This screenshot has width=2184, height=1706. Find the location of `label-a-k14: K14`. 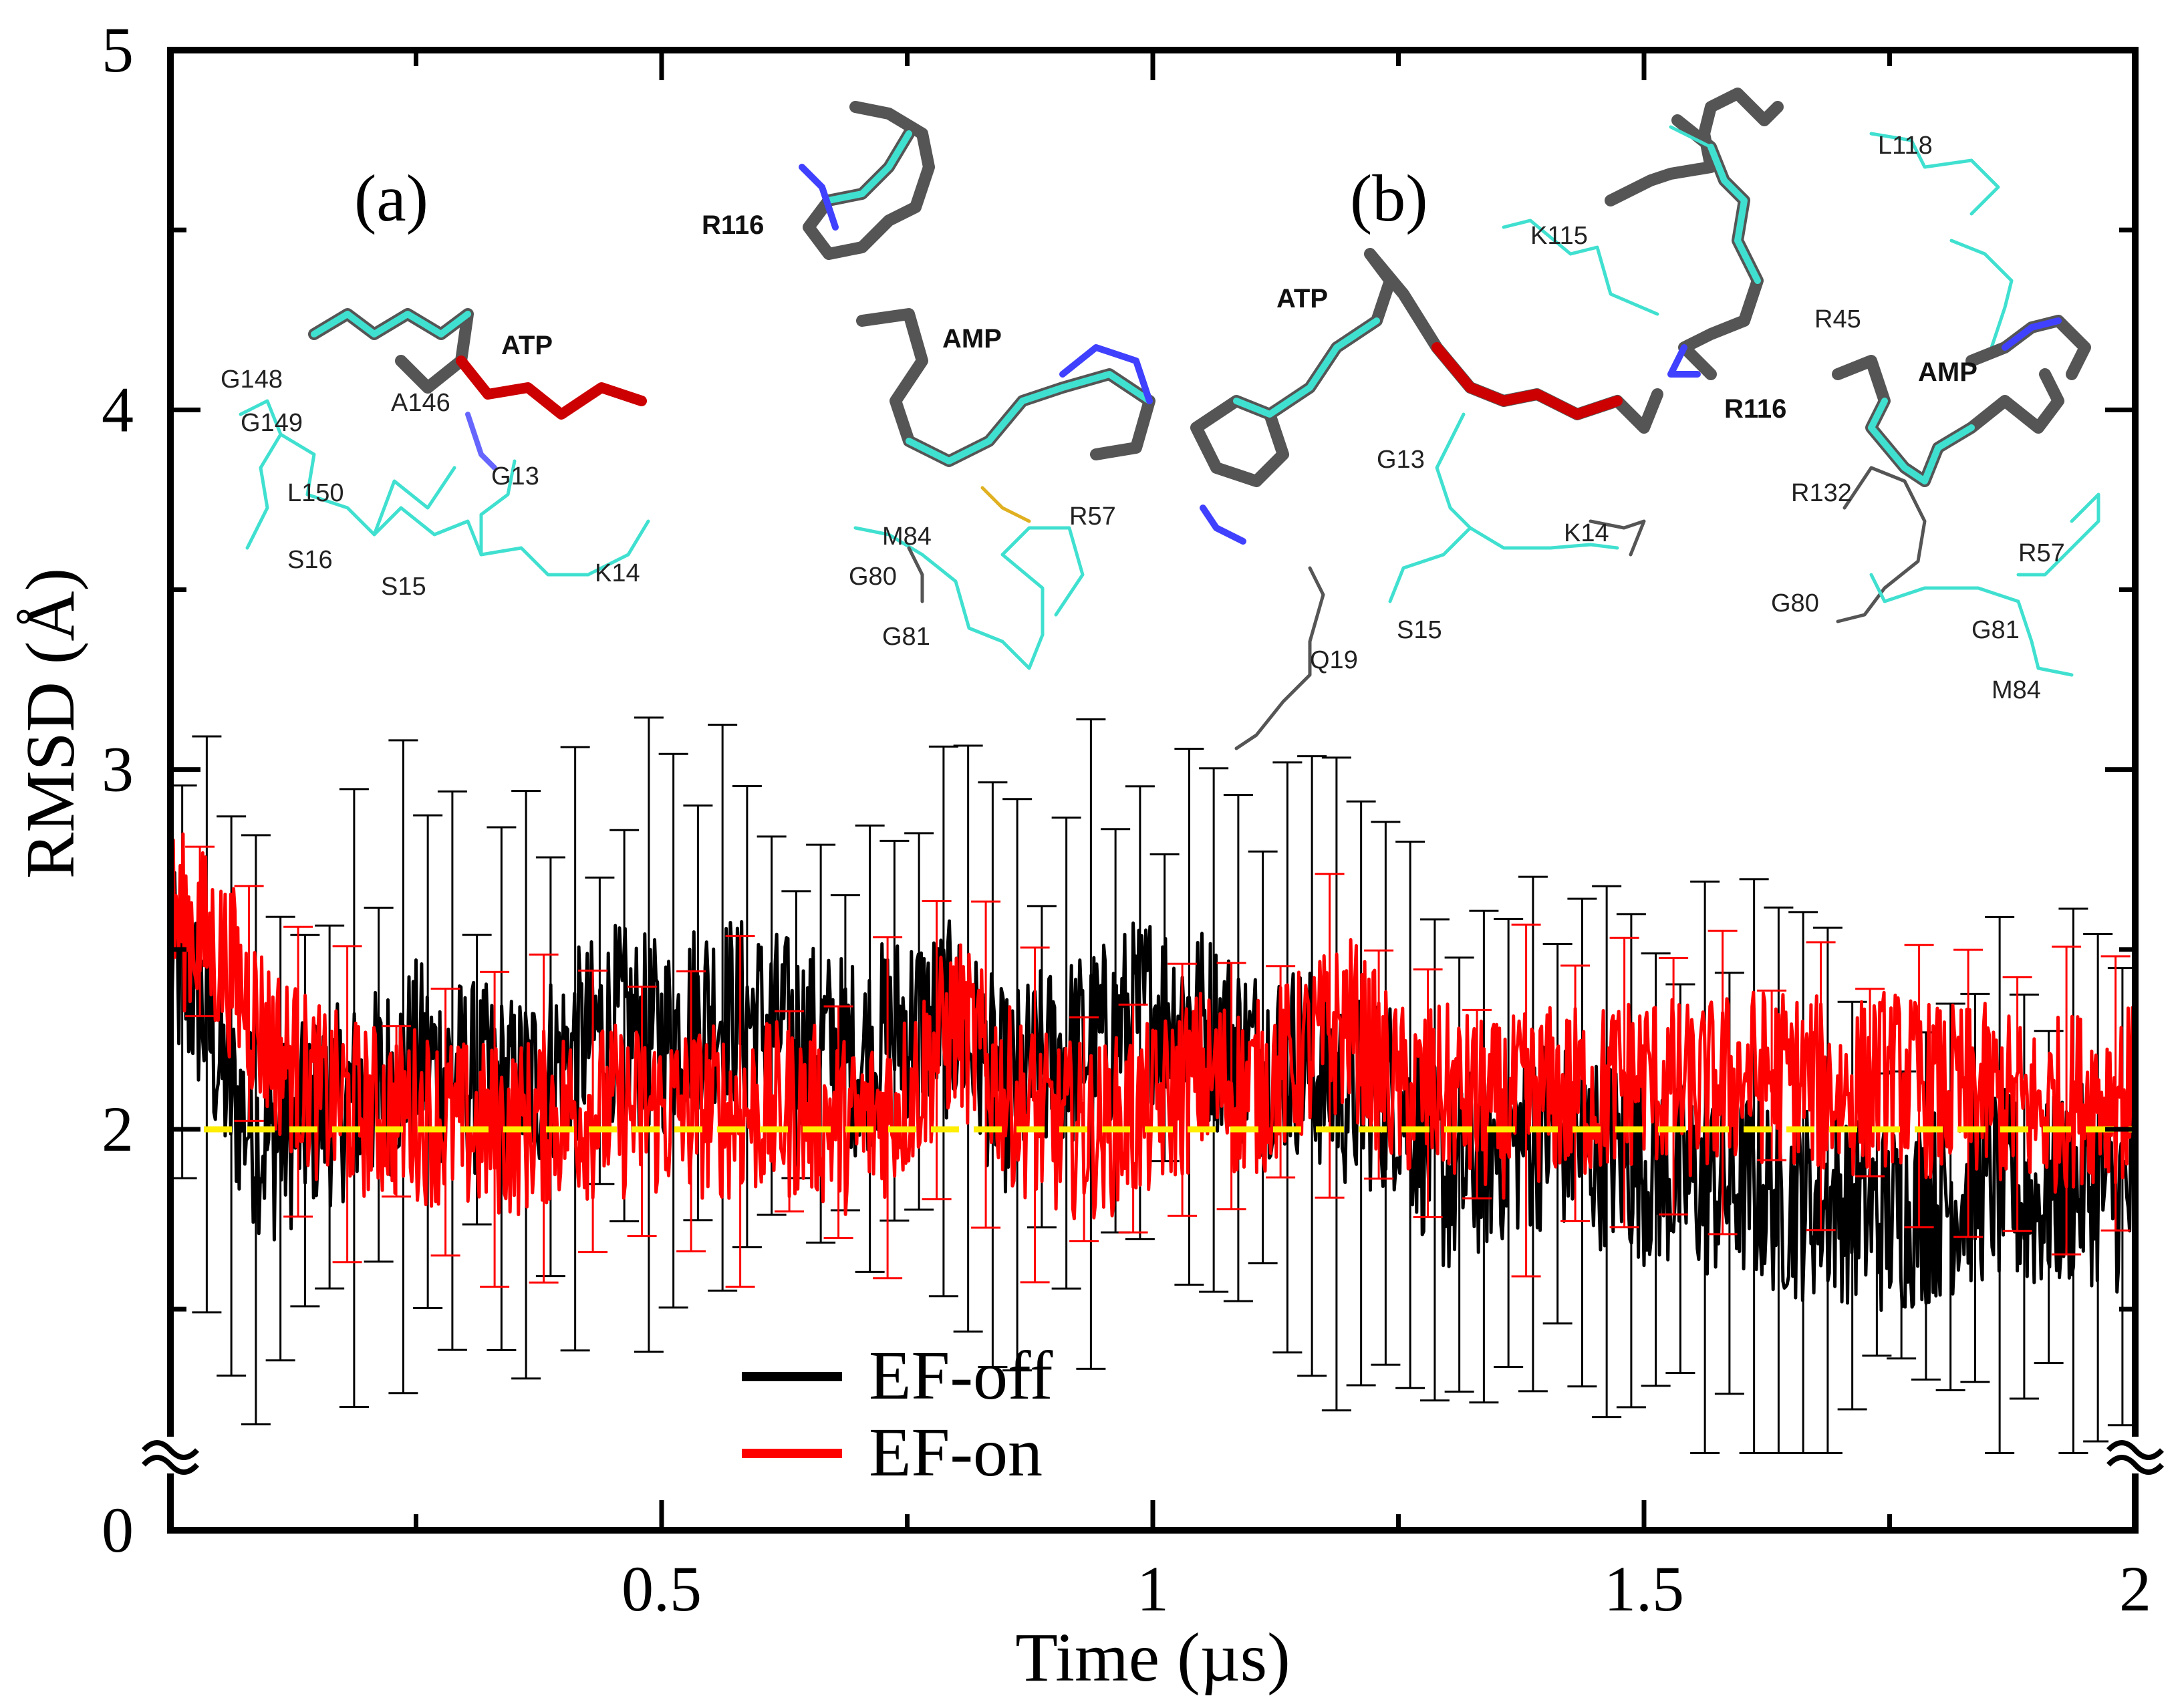

label-a-k14: K14 is located at coordinates (617, 573).